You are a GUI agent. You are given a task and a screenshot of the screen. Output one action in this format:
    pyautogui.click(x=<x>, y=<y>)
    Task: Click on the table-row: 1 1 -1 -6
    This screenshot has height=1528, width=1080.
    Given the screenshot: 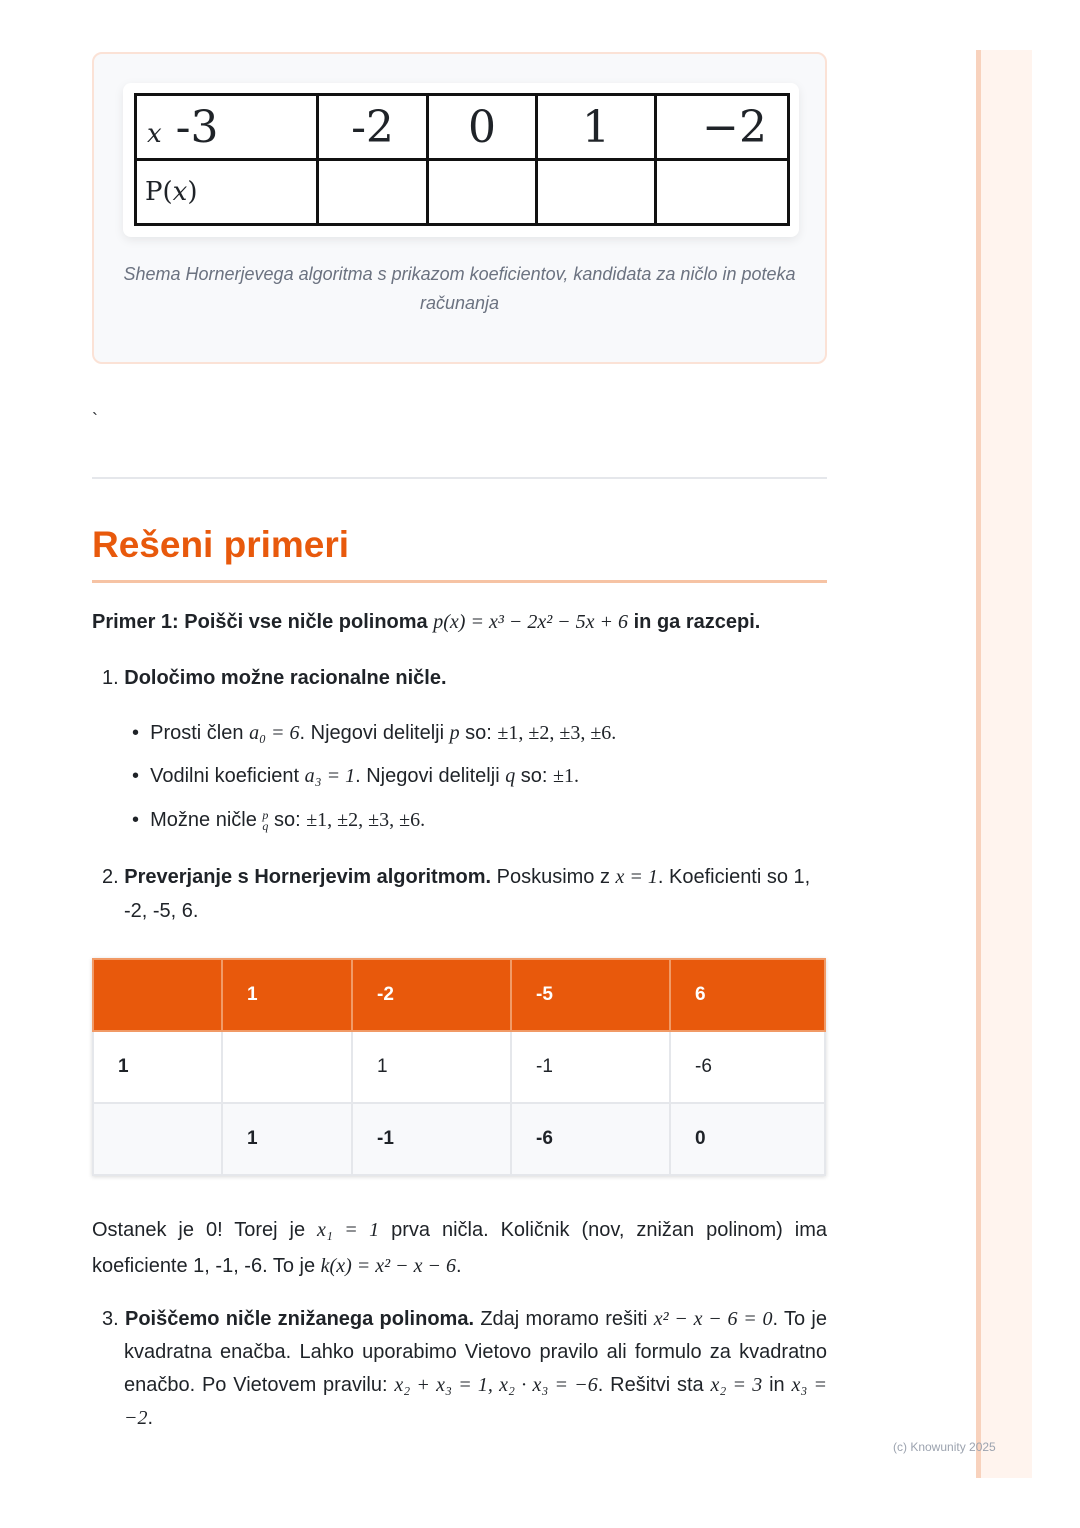 What is the action you would take?
    pyautogui.click(x=459, y=1067)
    